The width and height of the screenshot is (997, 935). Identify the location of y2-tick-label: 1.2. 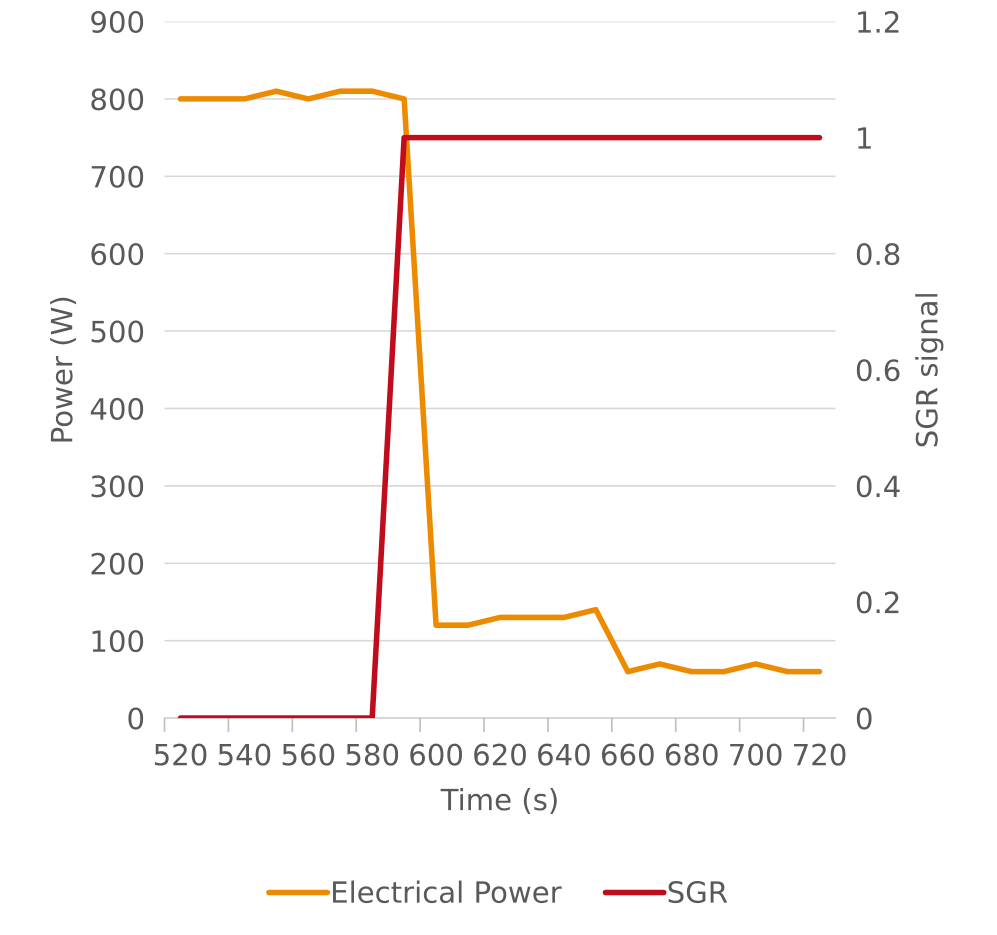
(878, 21).